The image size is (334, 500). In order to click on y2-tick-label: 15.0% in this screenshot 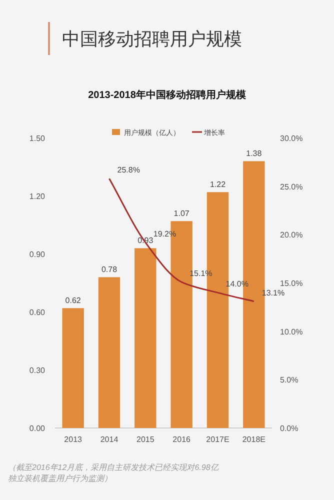, I will do `click(291, 283)`.